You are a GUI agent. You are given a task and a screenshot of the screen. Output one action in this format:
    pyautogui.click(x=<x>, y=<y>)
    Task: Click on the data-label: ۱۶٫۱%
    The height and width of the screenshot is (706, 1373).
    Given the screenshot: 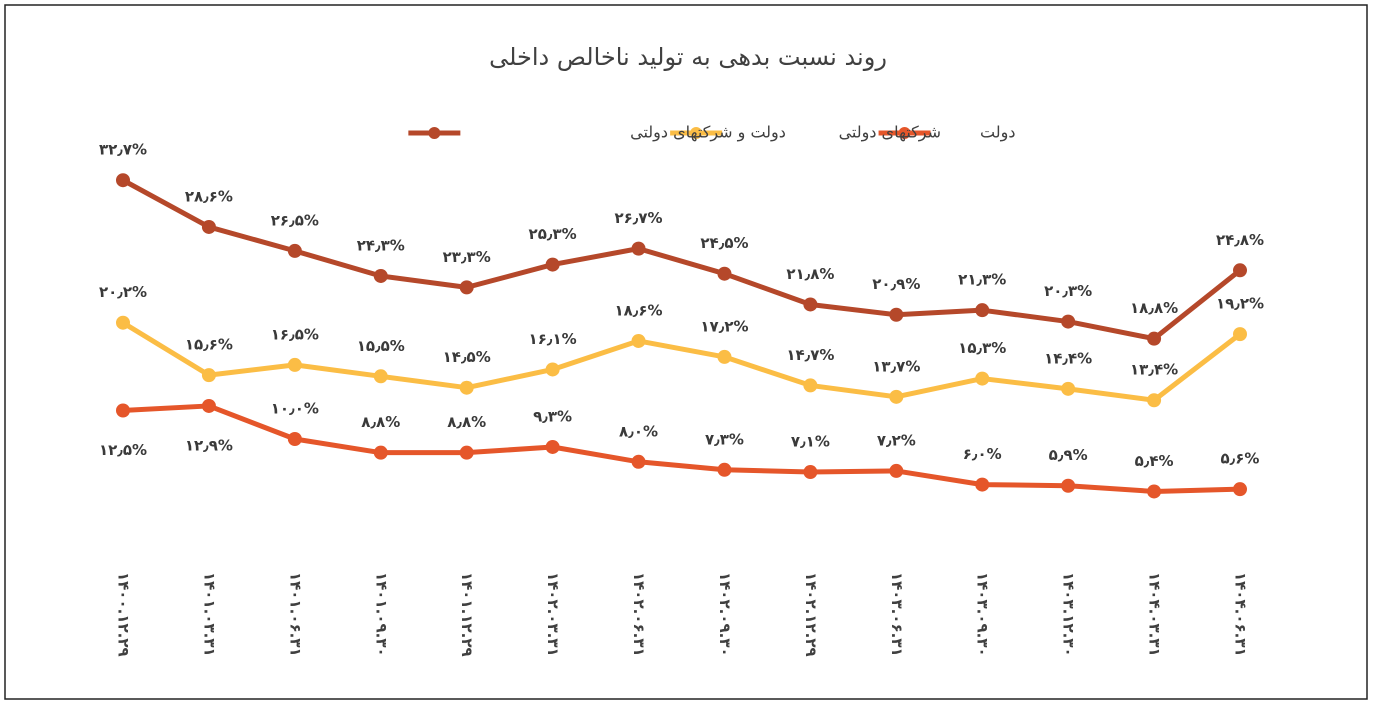 What is the action you would take?
    pyautogui.click(x=553, y=339)
    